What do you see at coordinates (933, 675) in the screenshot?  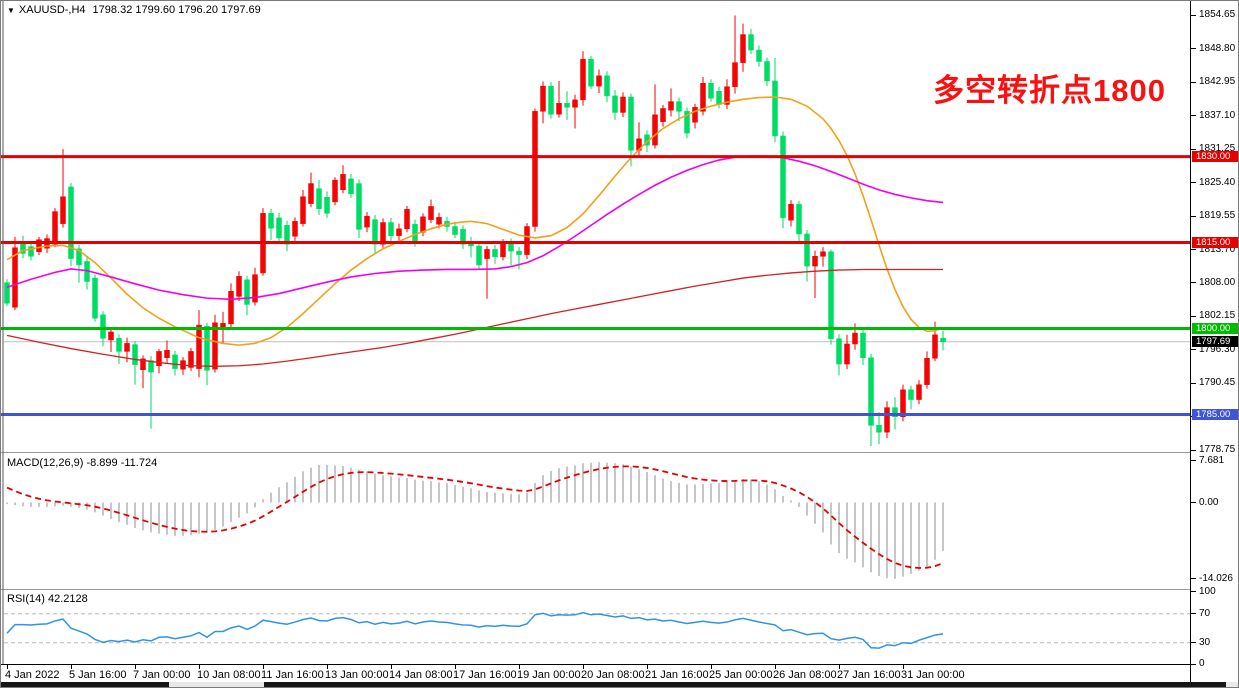 I see `time-axis-label: 31 Jan 00:00` at bounding box center [933, 675].